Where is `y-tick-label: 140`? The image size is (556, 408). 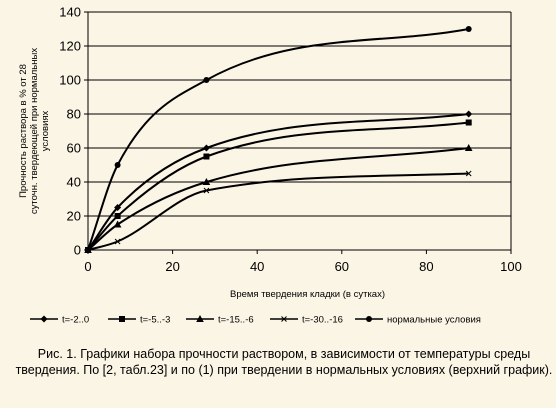
y-tick-label: 140 is located at coordinates (70, 12).